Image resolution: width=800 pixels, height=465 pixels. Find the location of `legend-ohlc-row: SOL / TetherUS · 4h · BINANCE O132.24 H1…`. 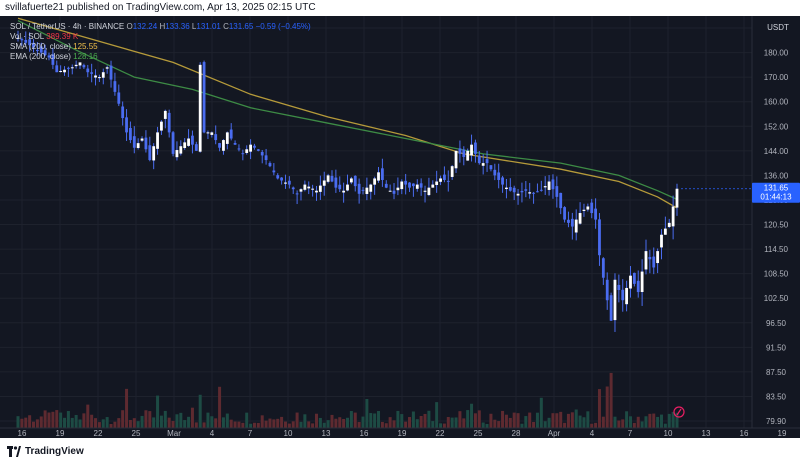

legend-ohlc-row: SOL / TetherUS · 4h · BINANCE O132.24 H1… is located at coordinates (160, 27).